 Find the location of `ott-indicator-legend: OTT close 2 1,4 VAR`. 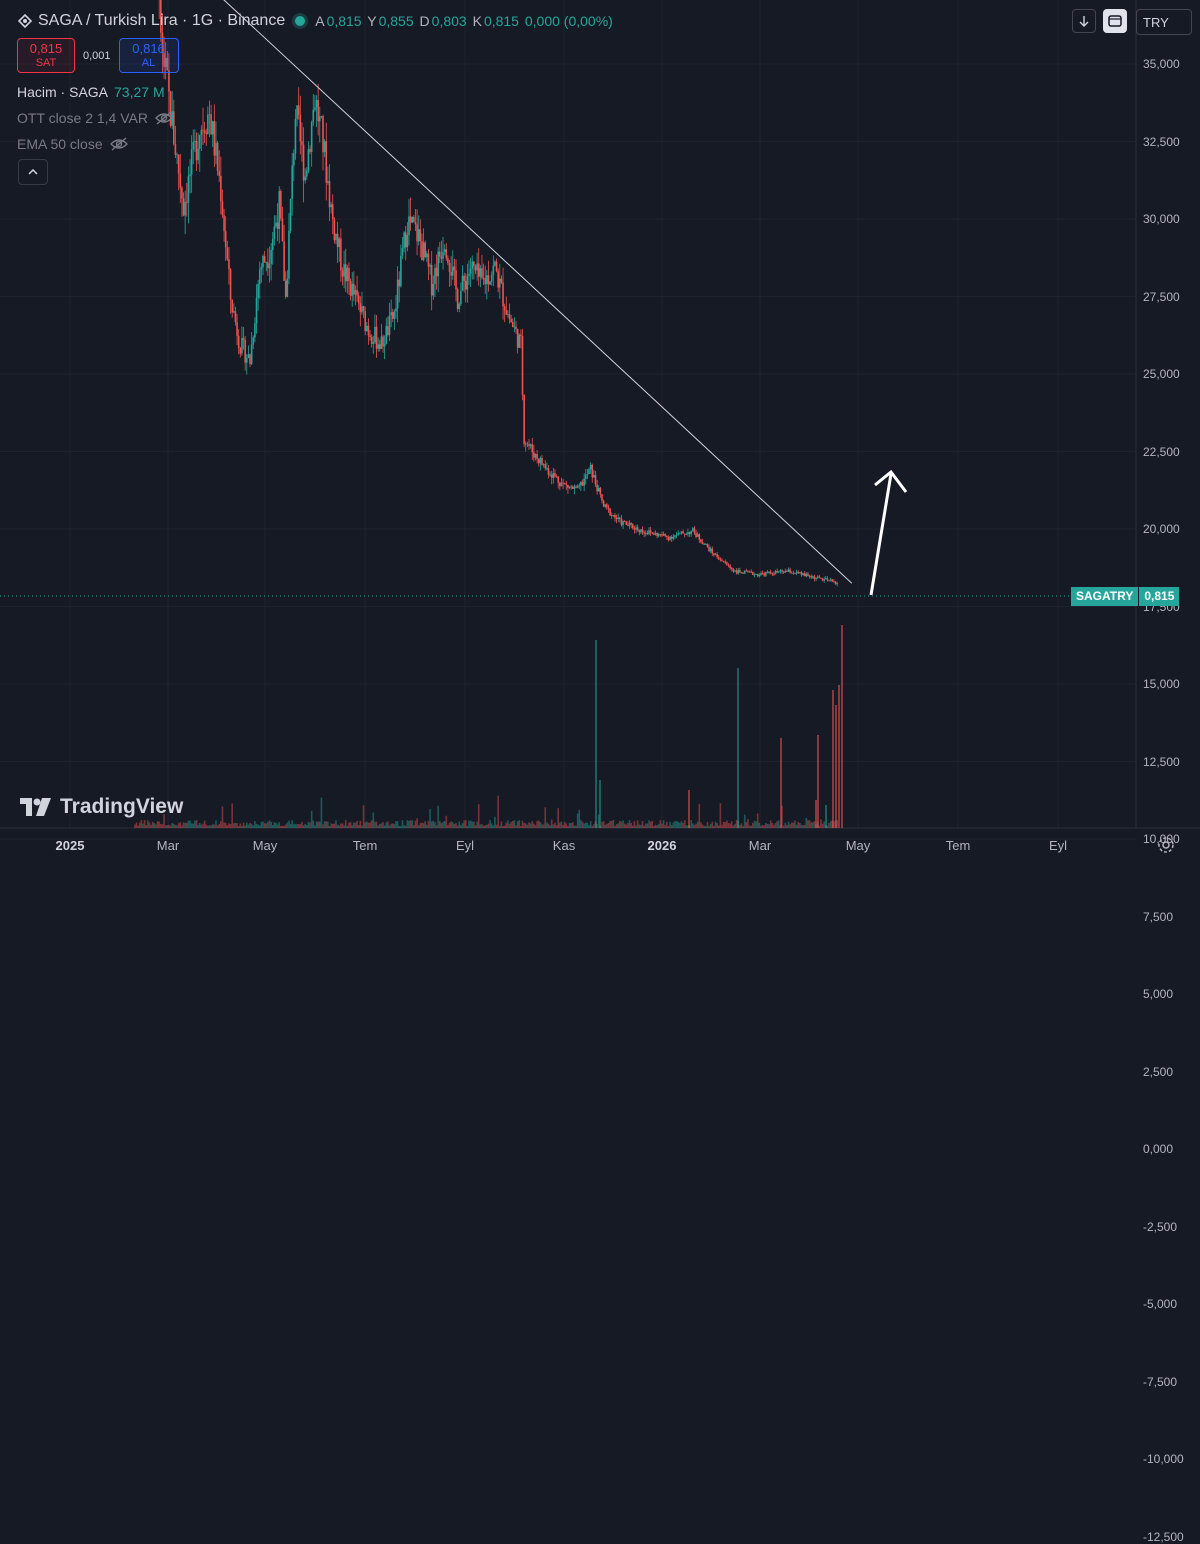

ott-indicator-legend: OTT close 2 1,4 VAR is located at coordinates (95, 118).